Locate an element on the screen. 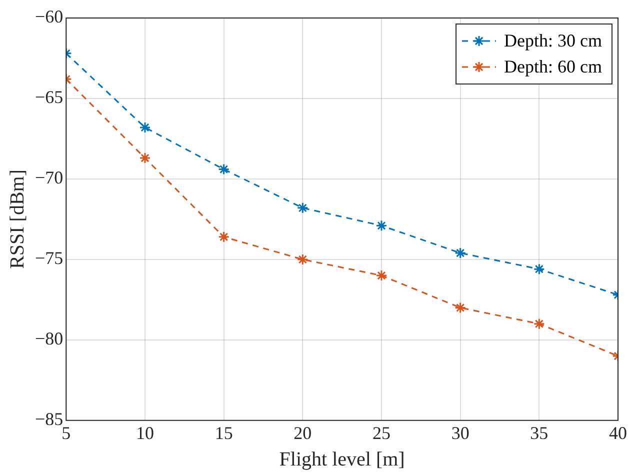 This screenshot has height=474, width=630. y-tick-label: −85 is located at coordinates (49, 419).